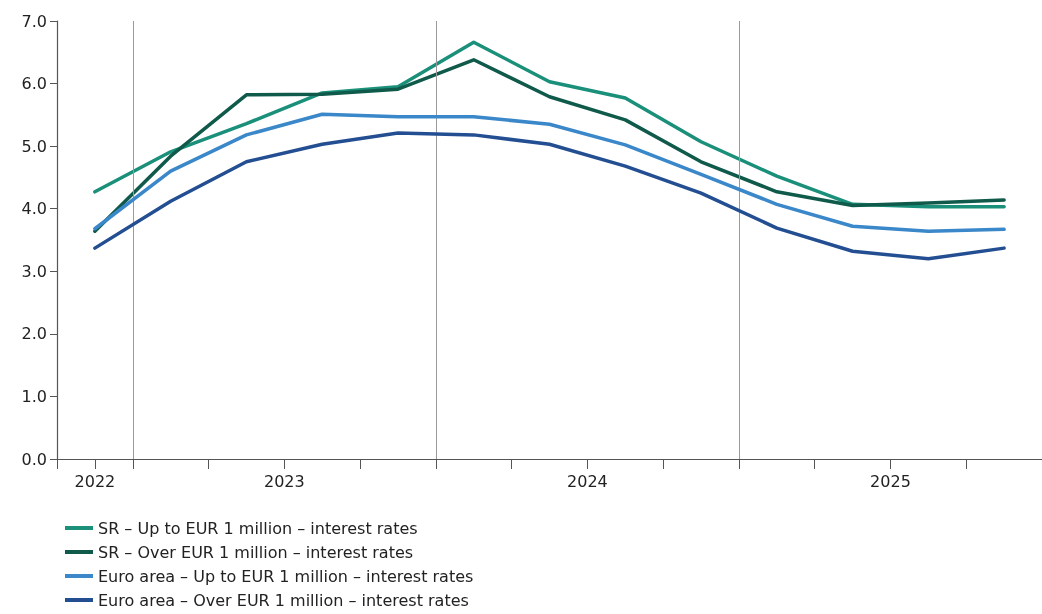  Describe the element at coordinates (587, 481) in the screenshot. I see `x-tick-label: 2024` at that location.